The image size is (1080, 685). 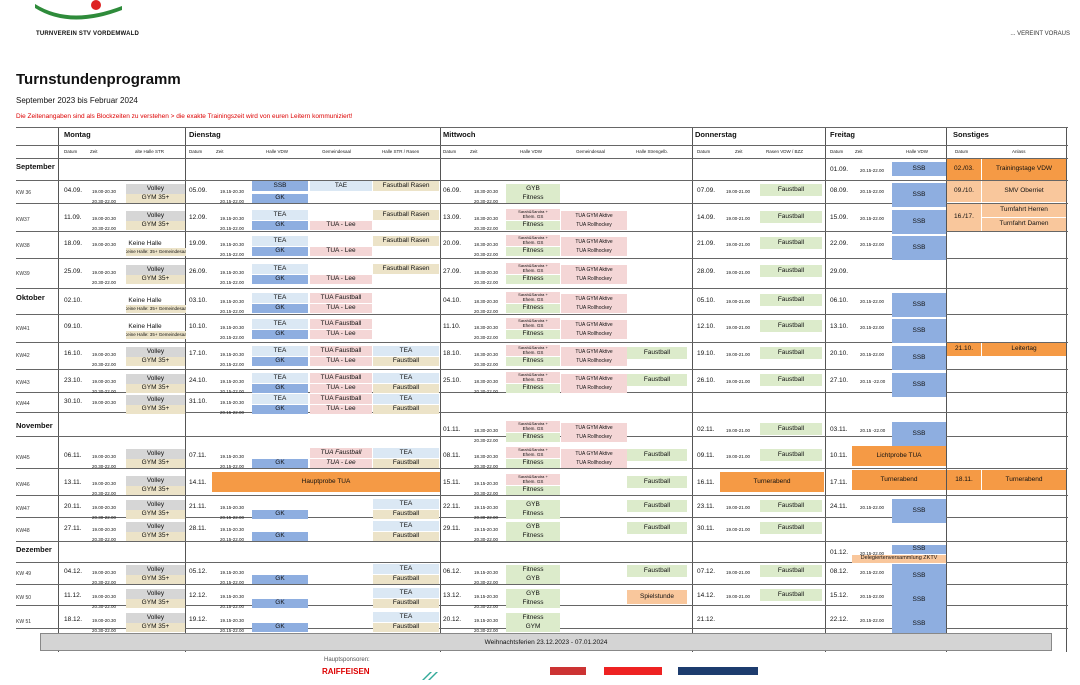 I want to click on day-header: Sonstiges, so click(x=971, y=134).